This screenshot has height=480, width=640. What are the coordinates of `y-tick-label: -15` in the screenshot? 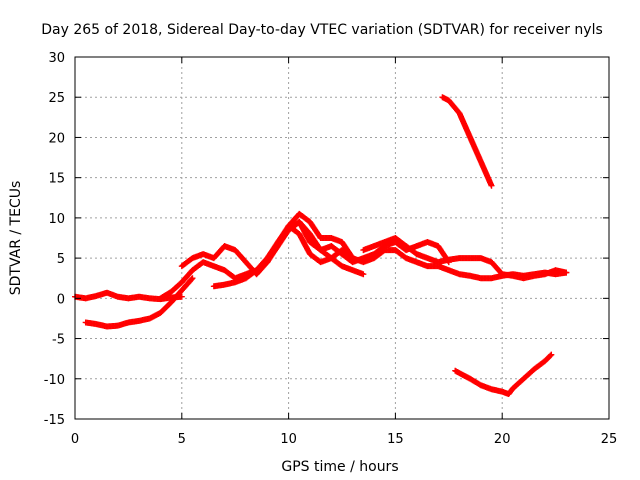 It's located at (54, 420).